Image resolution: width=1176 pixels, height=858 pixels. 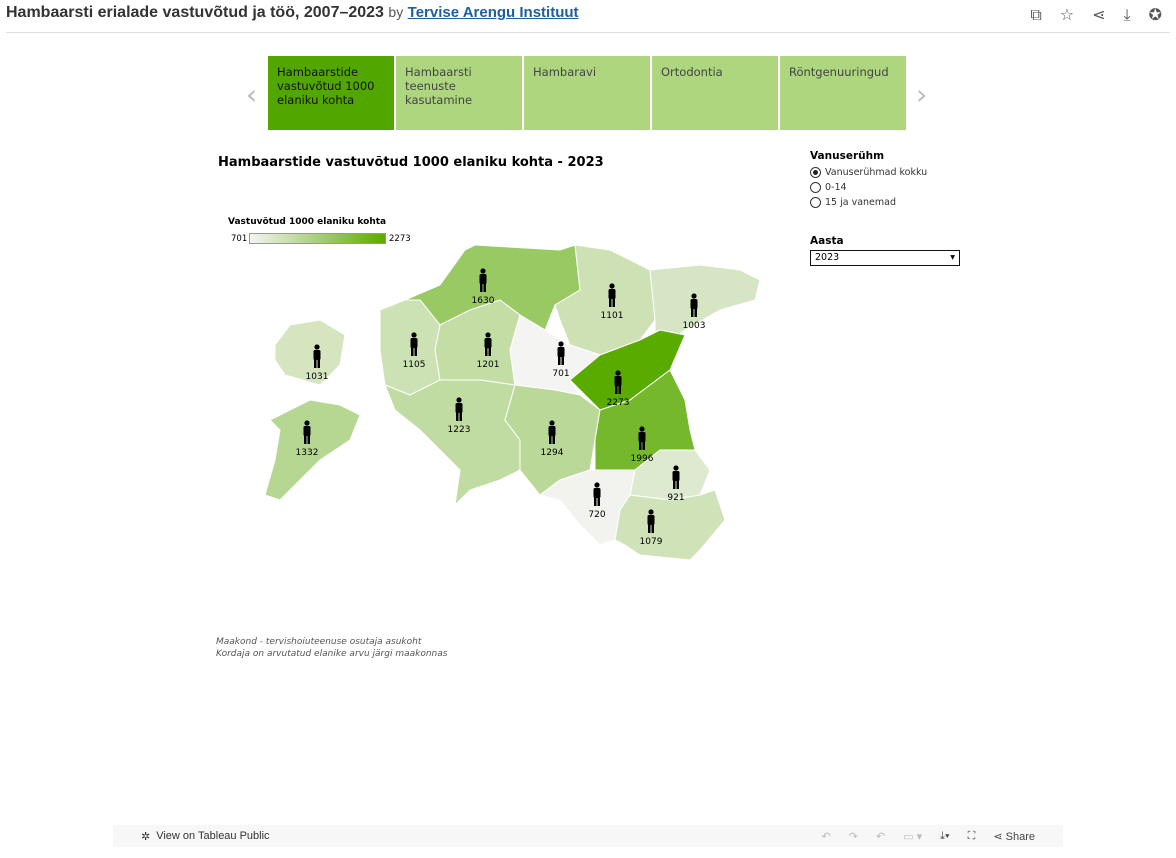 I want to click on pause-icon: ▭ ▾, so click(x=913, y=836).